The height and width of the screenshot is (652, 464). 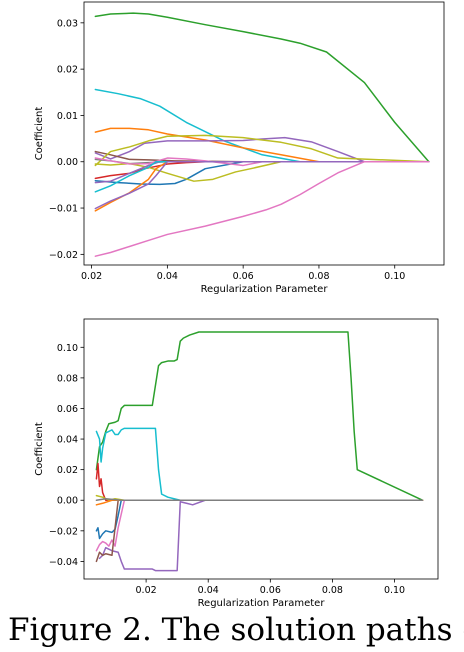 What do you see at coordinates (63, 562) in the screenshot?
I see `bottom-chart-y-tick-label: −0.04` at bounding box center [63, 562].